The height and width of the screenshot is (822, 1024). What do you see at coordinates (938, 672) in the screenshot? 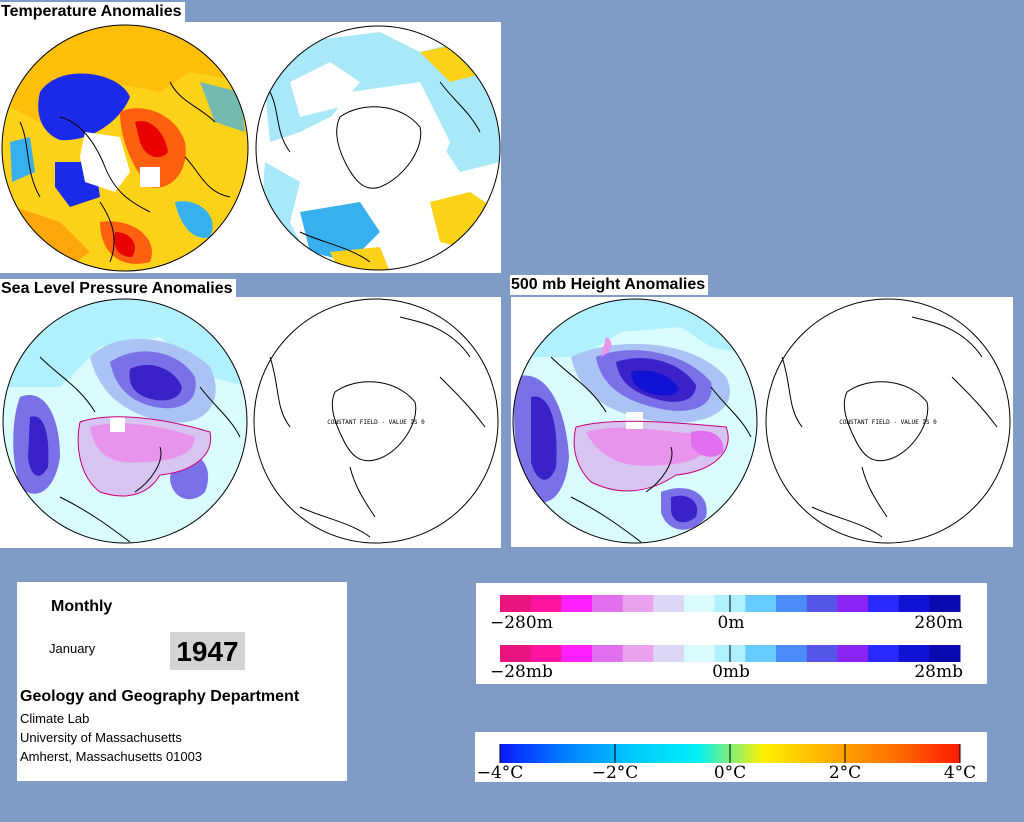
I see `pressure-label-max: 28mb` at bounding box center [938, 672].